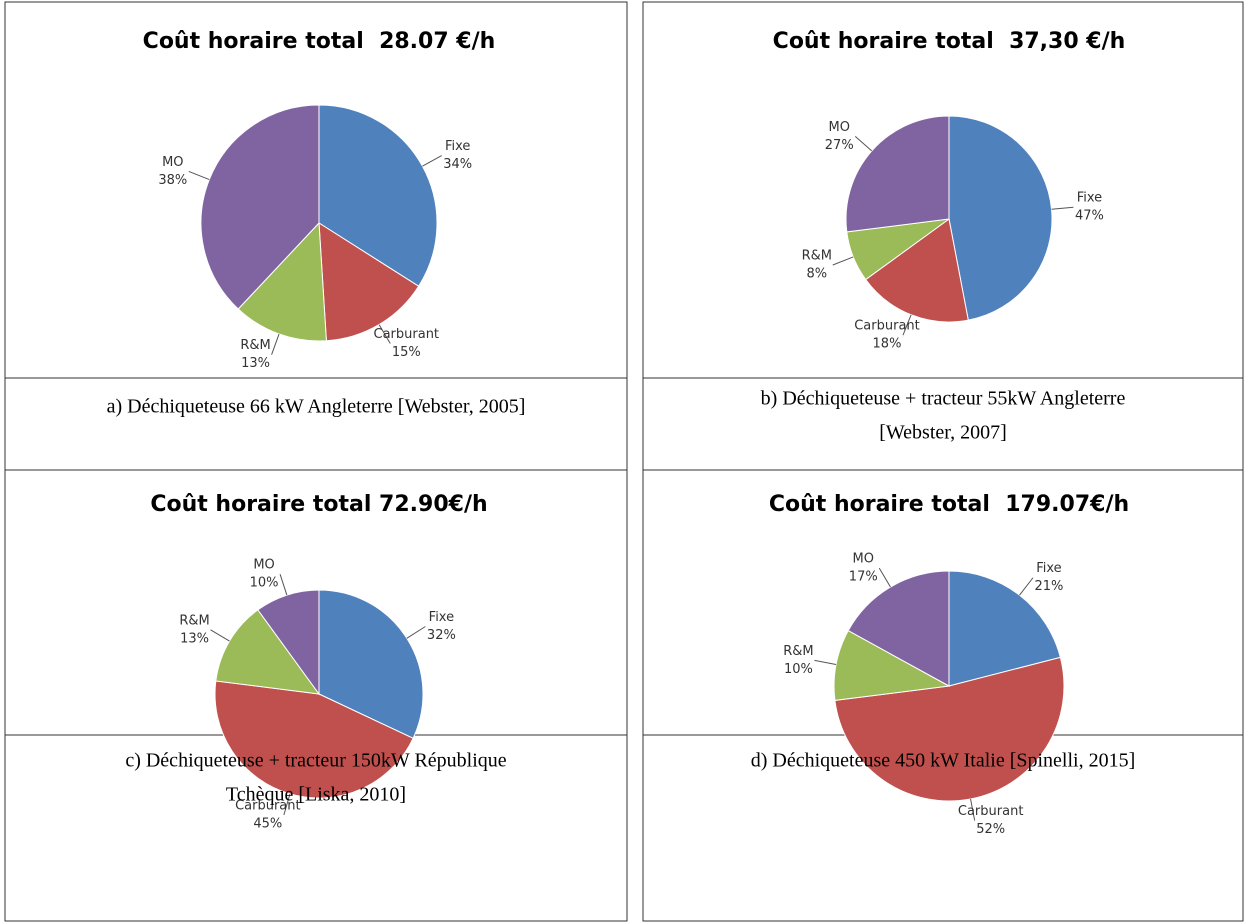 The height and width of the screenshot is (922, 1244). Describe the element at coordinates (949, 504) in the screenshot. I see `chart-title: Coût horaire total 179.07€/h` at that location.